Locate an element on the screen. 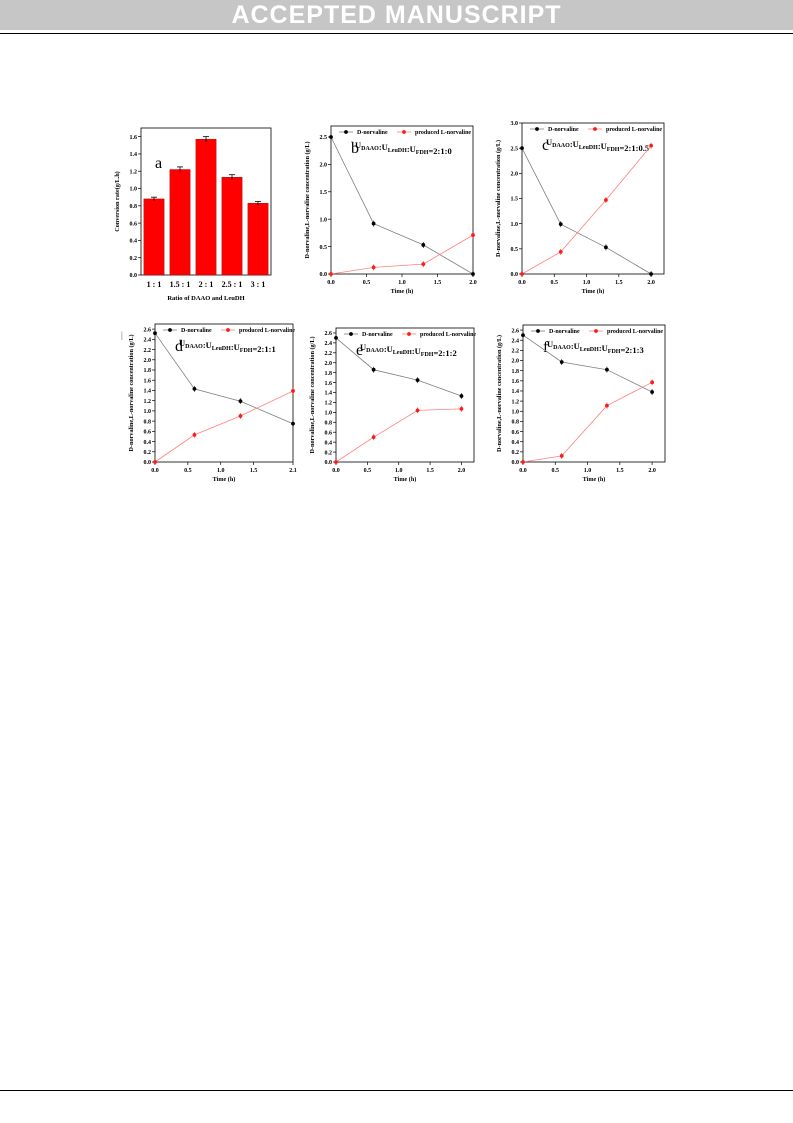  y-tick-label-e: 1.6 is located at coordinates (329, 384).